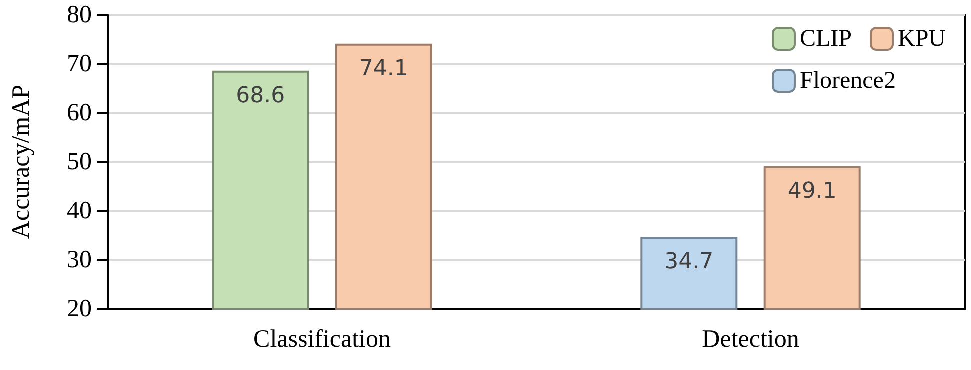 This screenshot has height=370, width=971. What do you see at coordinates (79, 113) in the screenshot?
I see `y-tick-label: 60` at bounding box center [79, 113].